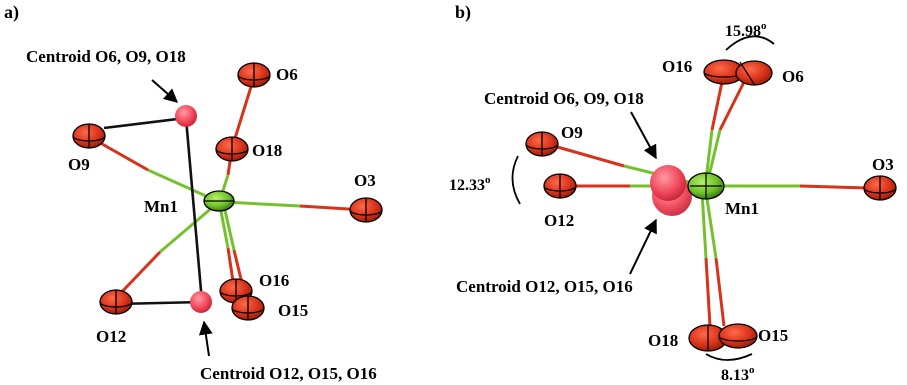  Describe the element at coordinates (254, 75) in the screenshot. I see `panel-a-atom-o6` at that location.